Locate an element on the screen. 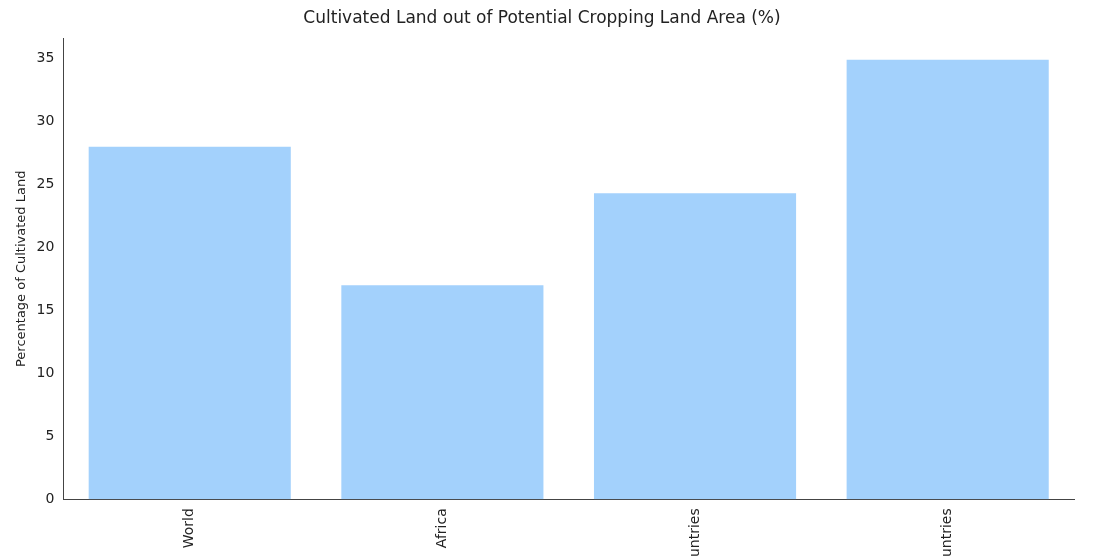 The width and height of the screenshot is (1099, 560). y-tick-label: 0 is located at coordinates (50, 497).